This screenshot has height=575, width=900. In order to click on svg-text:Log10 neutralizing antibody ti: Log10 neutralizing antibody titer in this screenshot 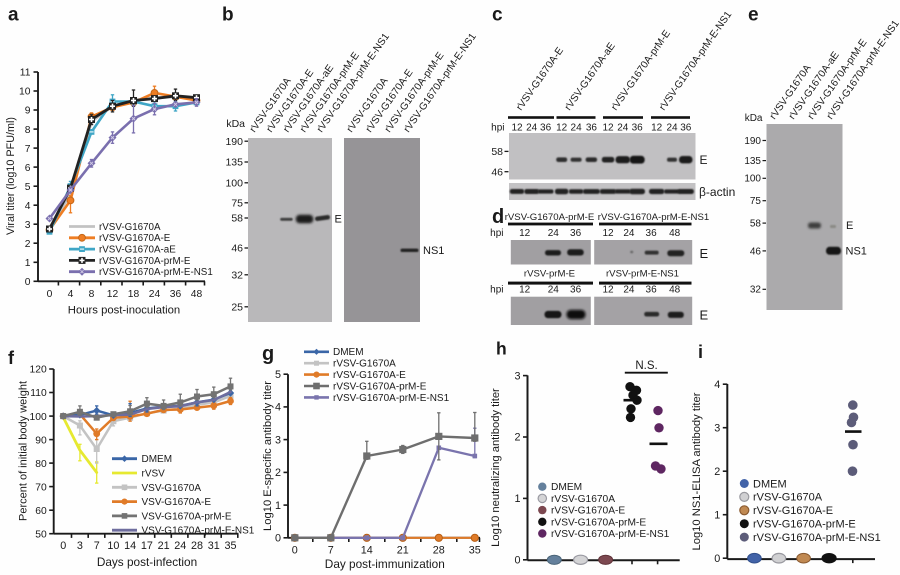, I will do `click(496, 467)`.